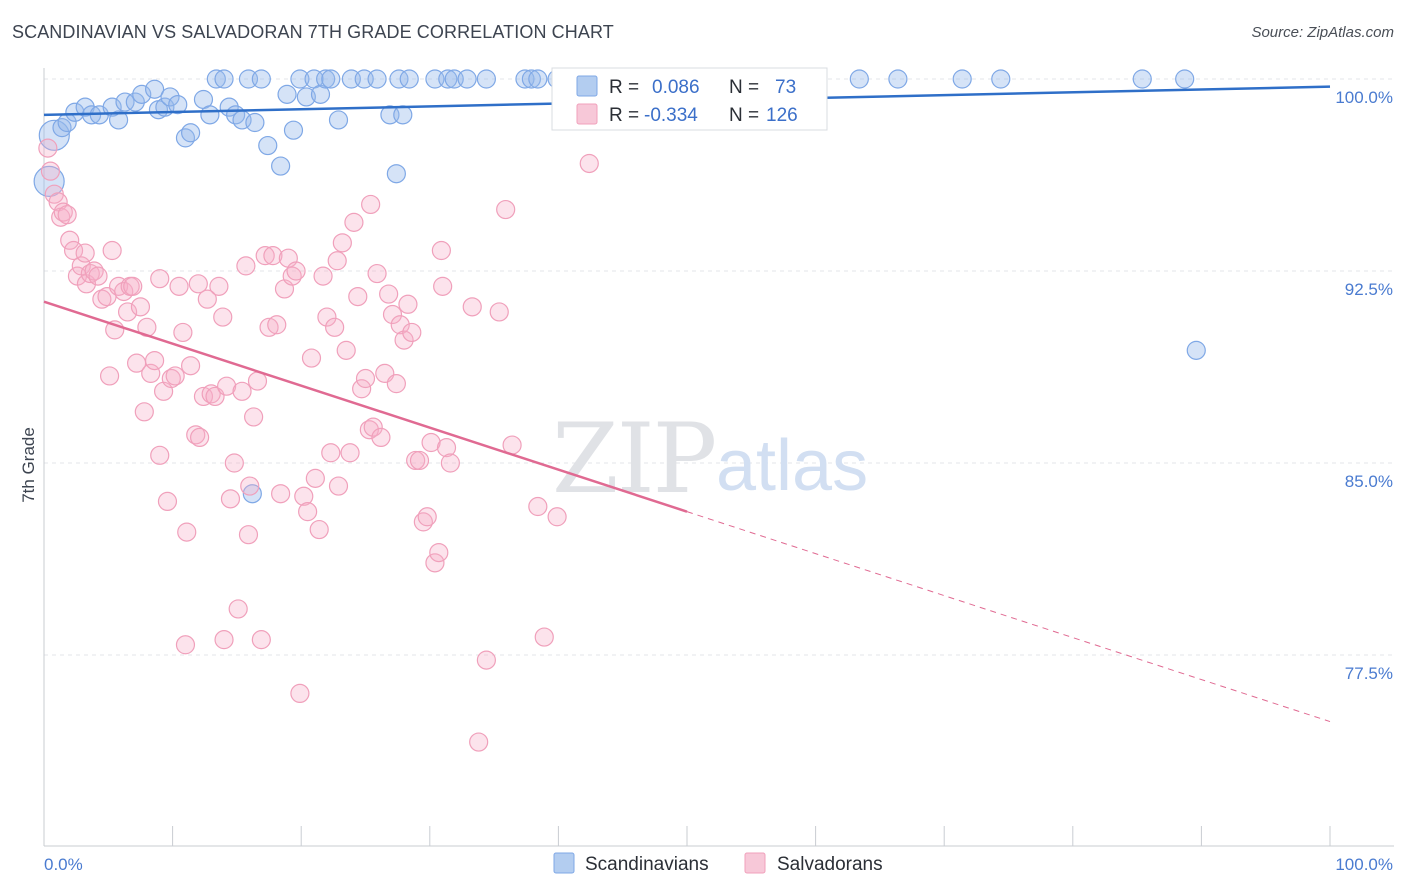 The width and height of the screenshot is (1406, 892). Describe the element at coordinates (744, 115) in the screenshot. I see `legend-n-label-2: N =` at that location.